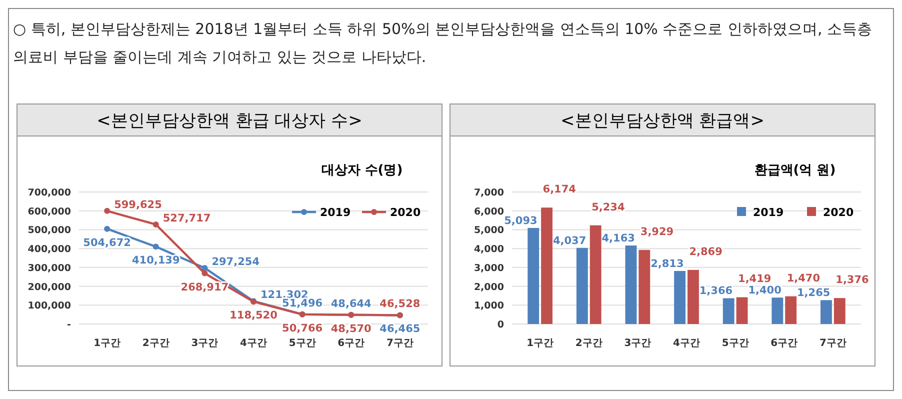 Image resolution: width=902 pixels, height=399 pixels. Describe the element at coordinates (254, 316) in the screenshot. I see `data-label: 118,520` at that location.